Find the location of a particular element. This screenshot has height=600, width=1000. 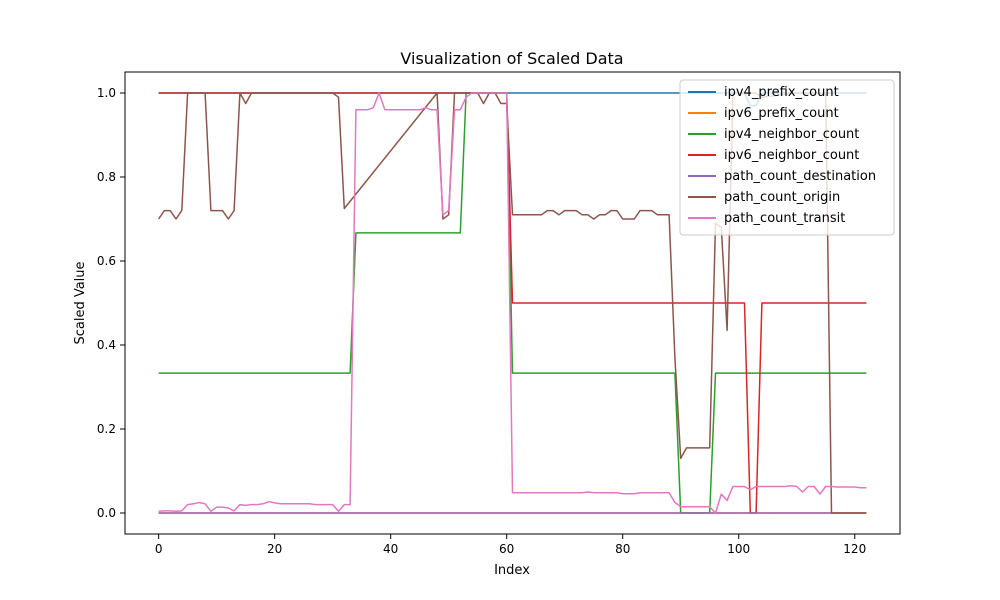

legend-box is located at coordinates (787, 157).